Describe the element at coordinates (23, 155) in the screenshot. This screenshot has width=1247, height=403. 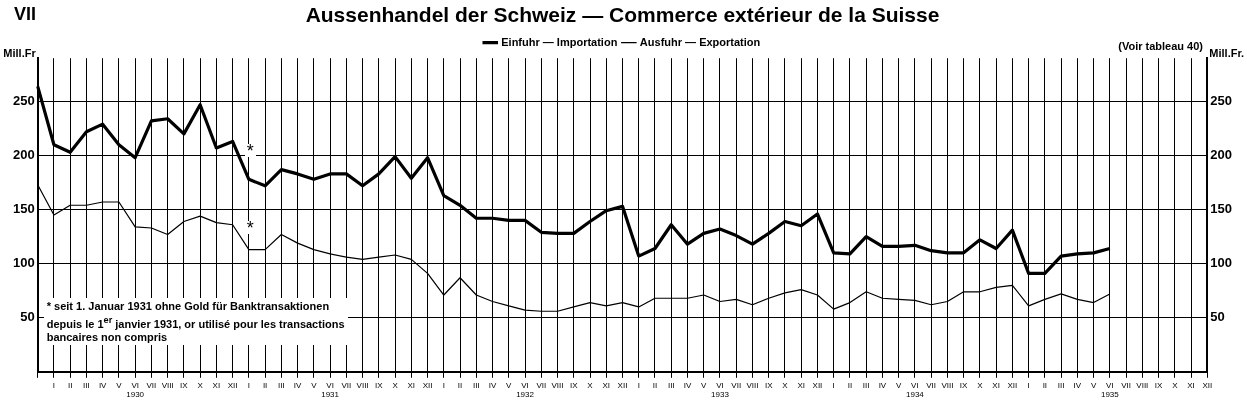
I see `y-tick-label: 200` at that location.